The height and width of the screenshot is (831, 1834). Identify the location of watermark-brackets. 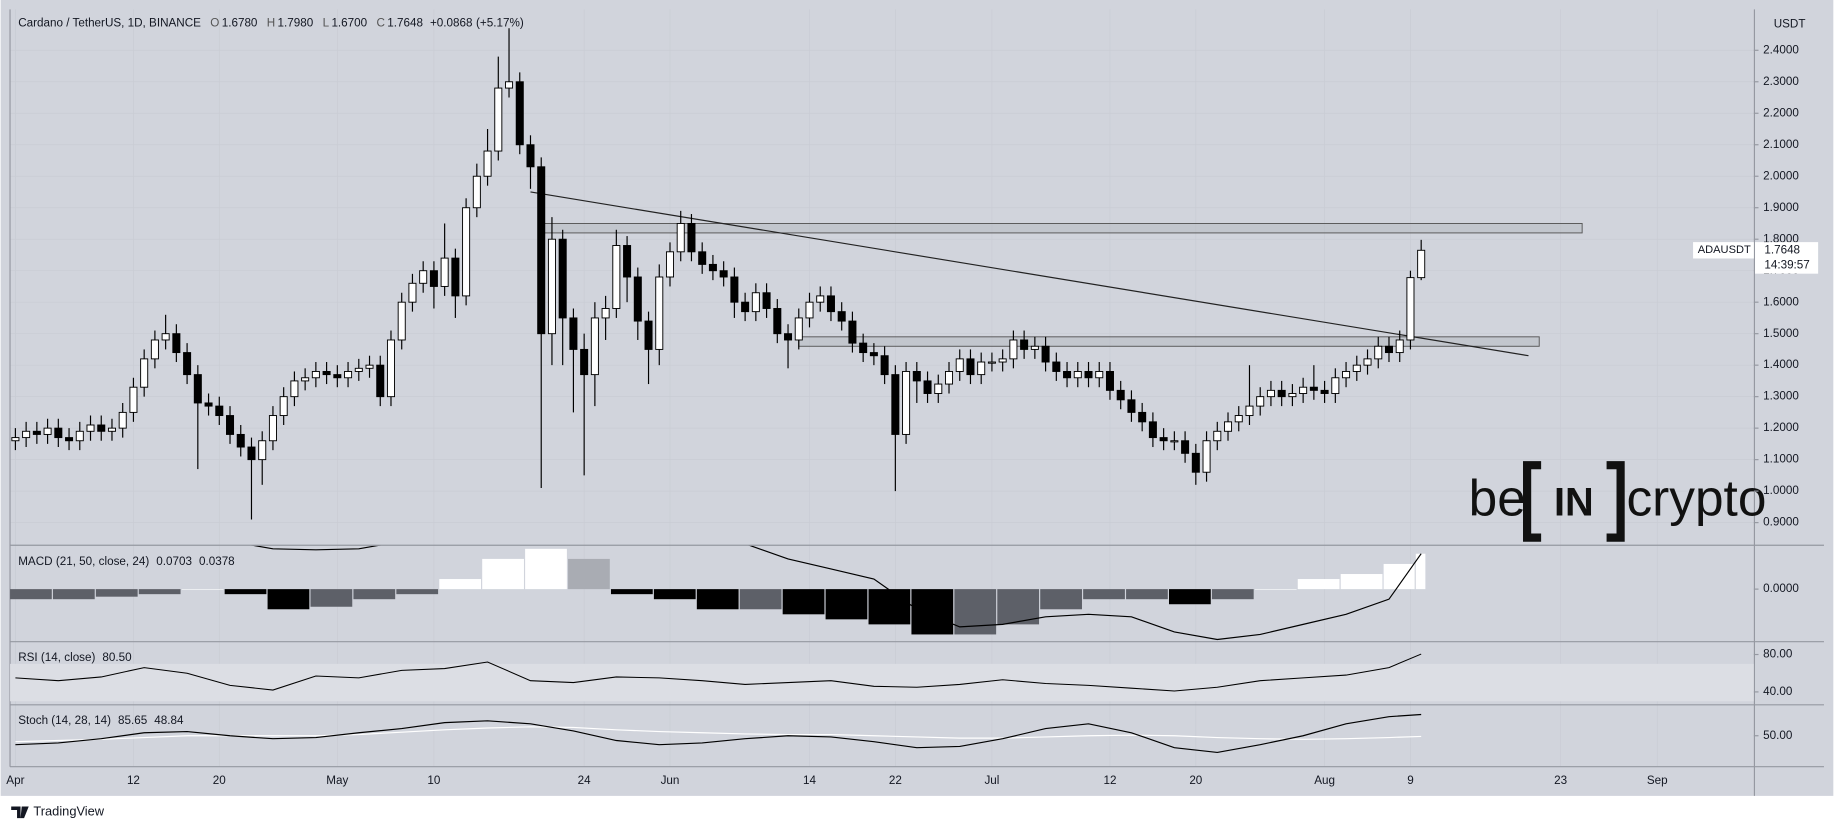
(1574, 501).